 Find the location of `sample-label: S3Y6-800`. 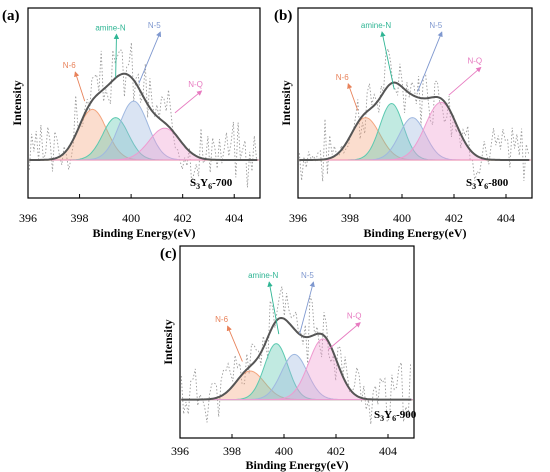

sample-label: S3Y6-800 is located at coordinates (487, 184).